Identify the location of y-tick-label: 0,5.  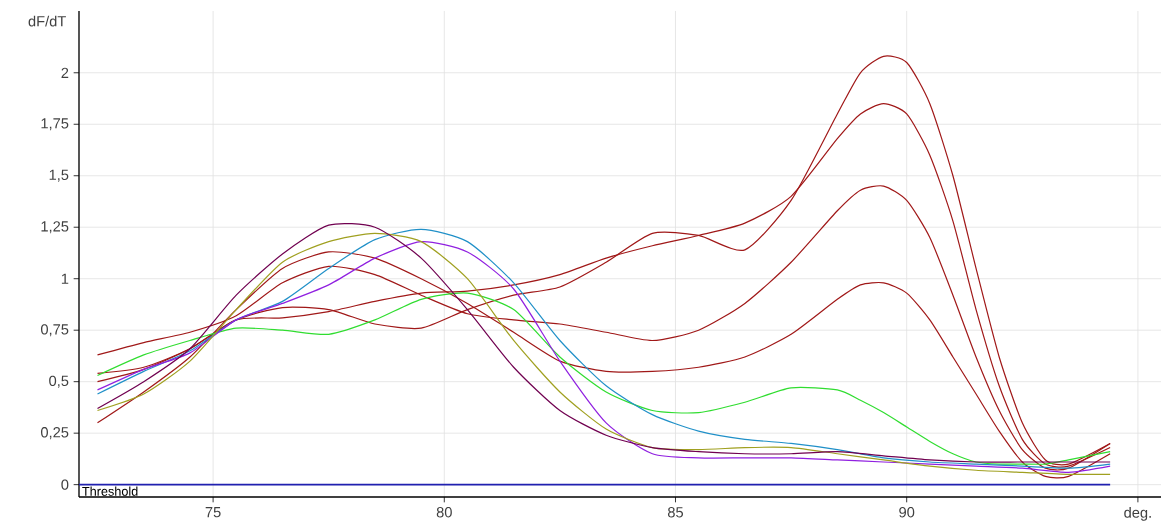
(59, 381).